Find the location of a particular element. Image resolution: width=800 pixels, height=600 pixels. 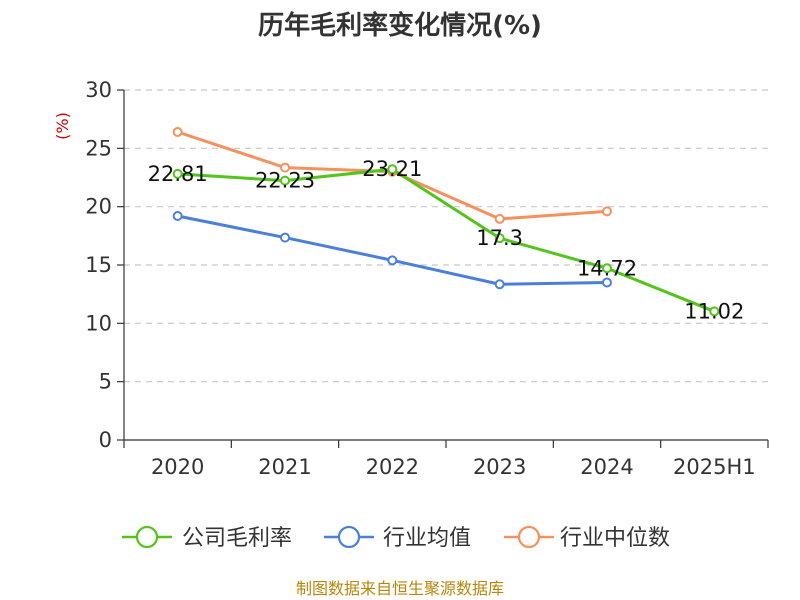

legend-item: 行业均值 is located at coordinates (397, 538).